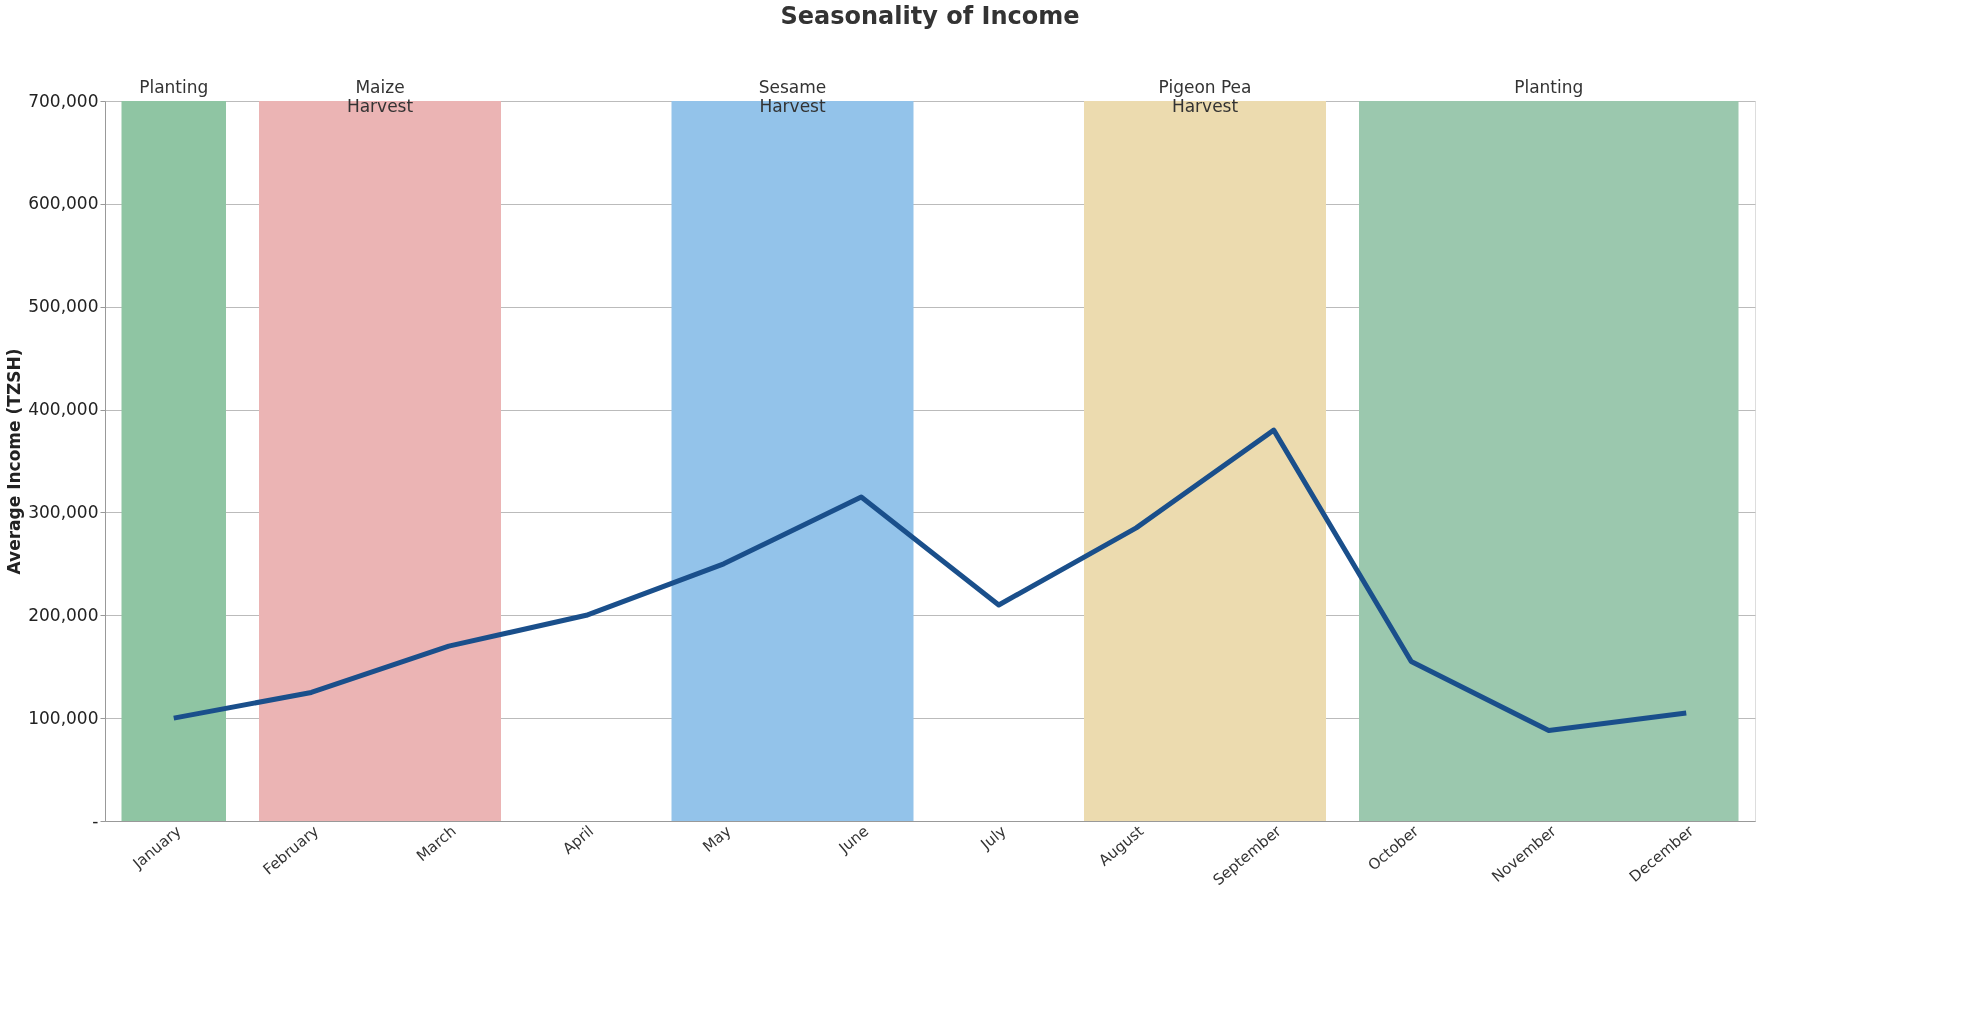  I want to click on band-label: Sesame Harvest, so click(792, 96).